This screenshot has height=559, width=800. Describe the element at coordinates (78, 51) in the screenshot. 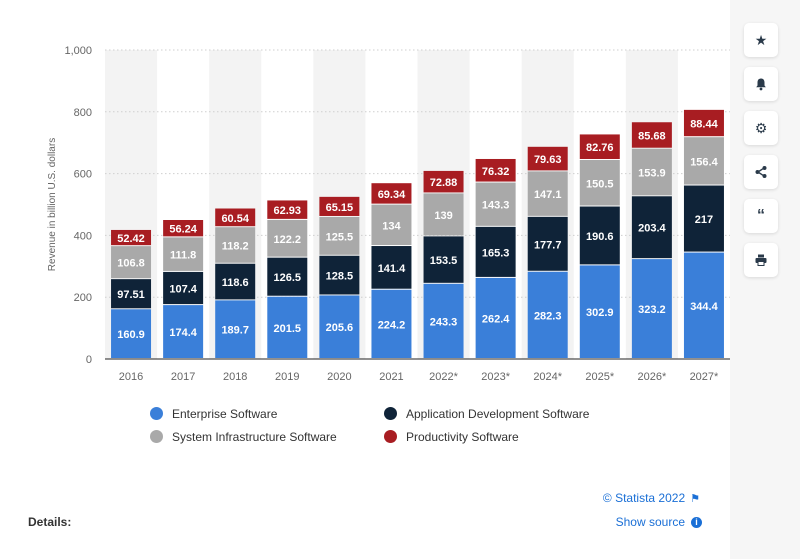

I see `y-tick-label: 1,000` at that location.